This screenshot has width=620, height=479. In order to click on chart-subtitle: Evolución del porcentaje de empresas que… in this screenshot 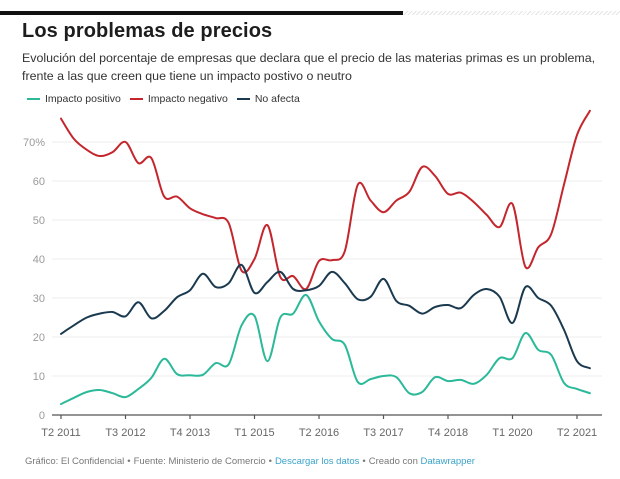, I will do `click(309, 67)`.